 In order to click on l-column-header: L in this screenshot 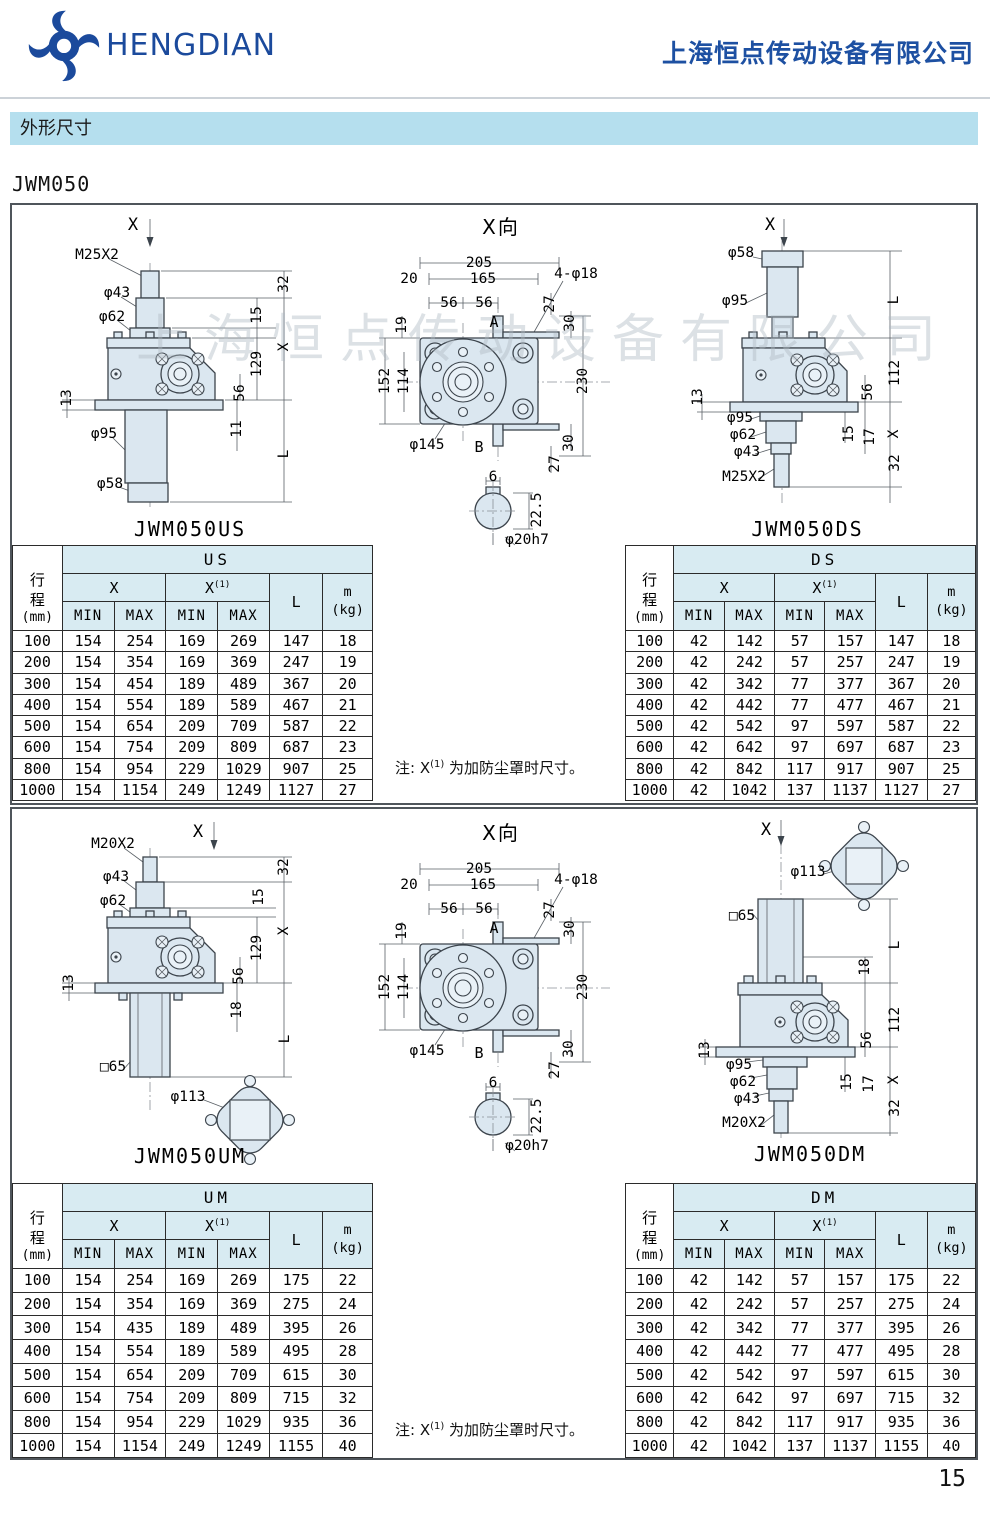, I will do `click(901, 602)`.